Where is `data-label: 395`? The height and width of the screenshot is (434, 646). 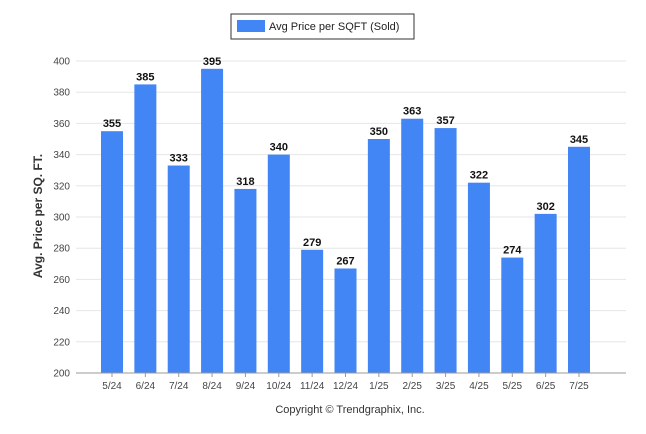 data-label: 395 is located at coordinates (212, 62).